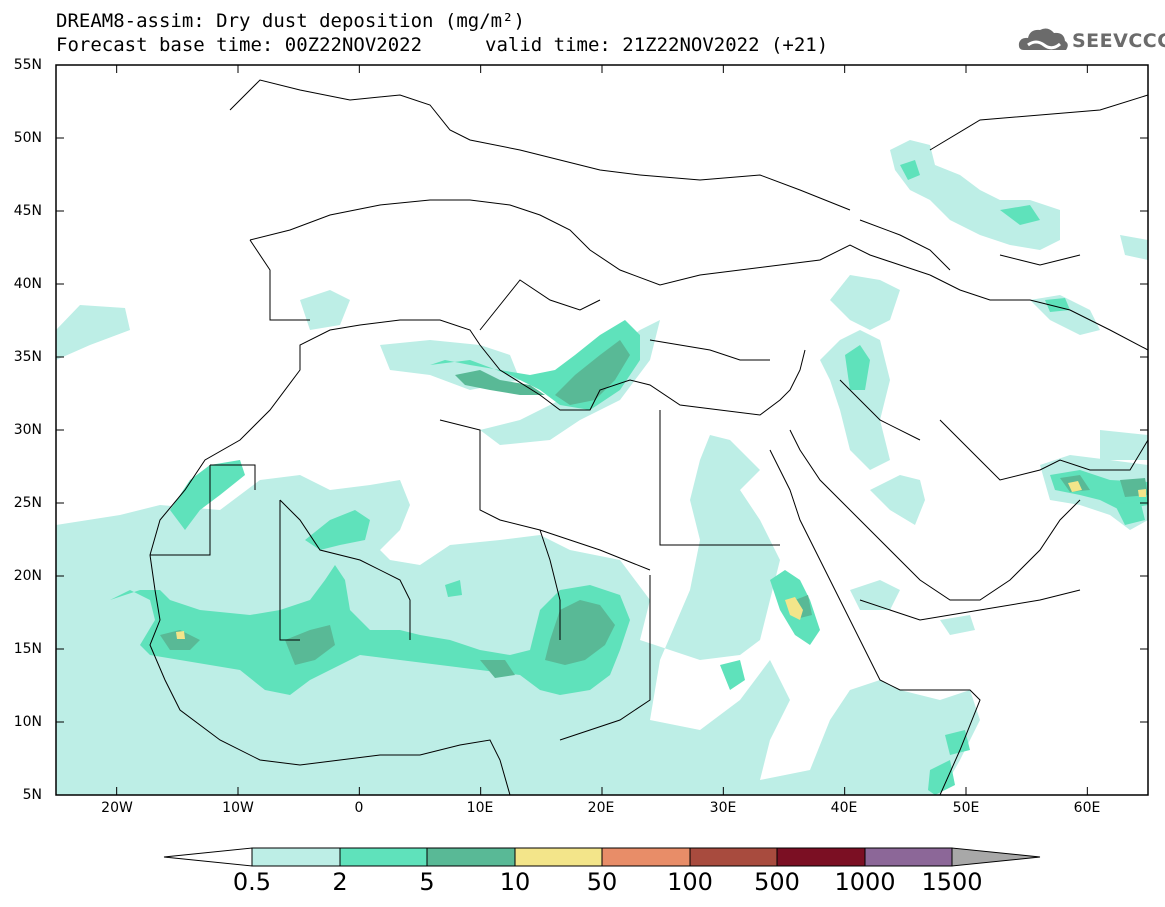 The image size is (1165, 907). Describe the element at coordinates (27, 138) in the screenshot. I see `lat-label: 50N` at that location.